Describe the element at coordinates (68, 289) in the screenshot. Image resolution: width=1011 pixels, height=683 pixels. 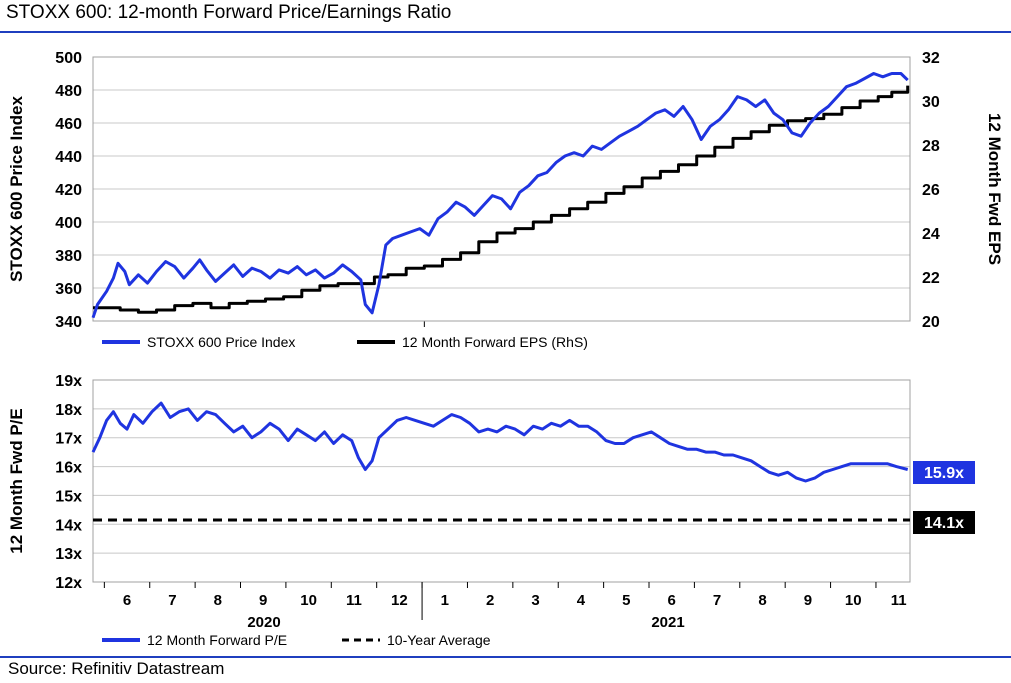
I see `top-left-tick-label: 360` at that location.